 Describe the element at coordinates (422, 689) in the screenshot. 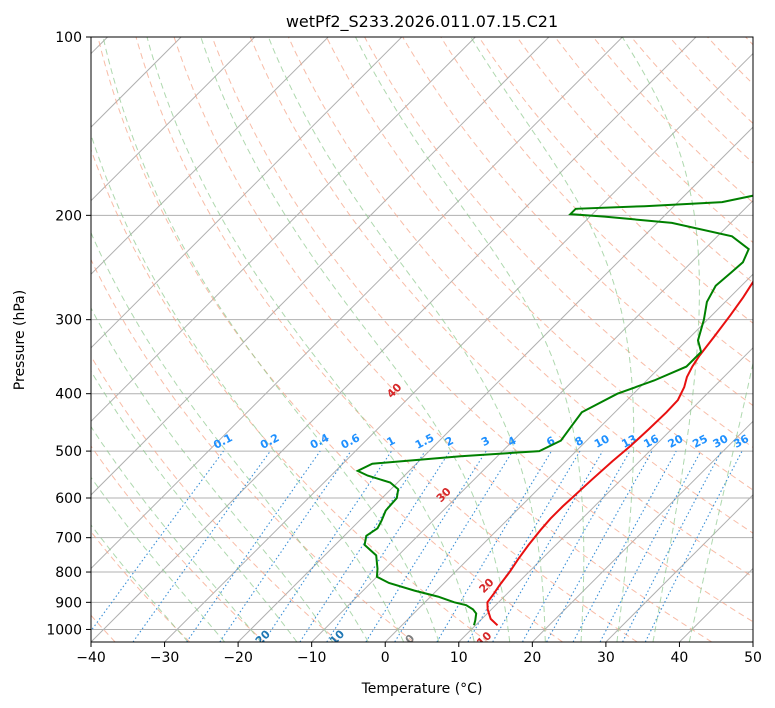

I see `x-axis-label: Temperature (°C)` at that location.